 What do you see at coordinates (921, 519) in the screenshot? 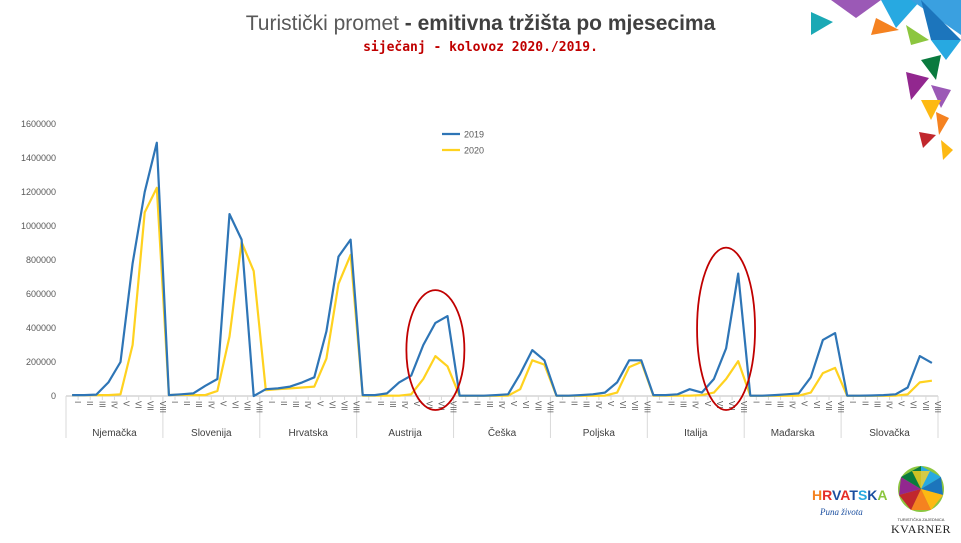
I see `kvarner-subtitle: TURISTIČKA ZAJEDNICA` at bounding box center [921, 519].